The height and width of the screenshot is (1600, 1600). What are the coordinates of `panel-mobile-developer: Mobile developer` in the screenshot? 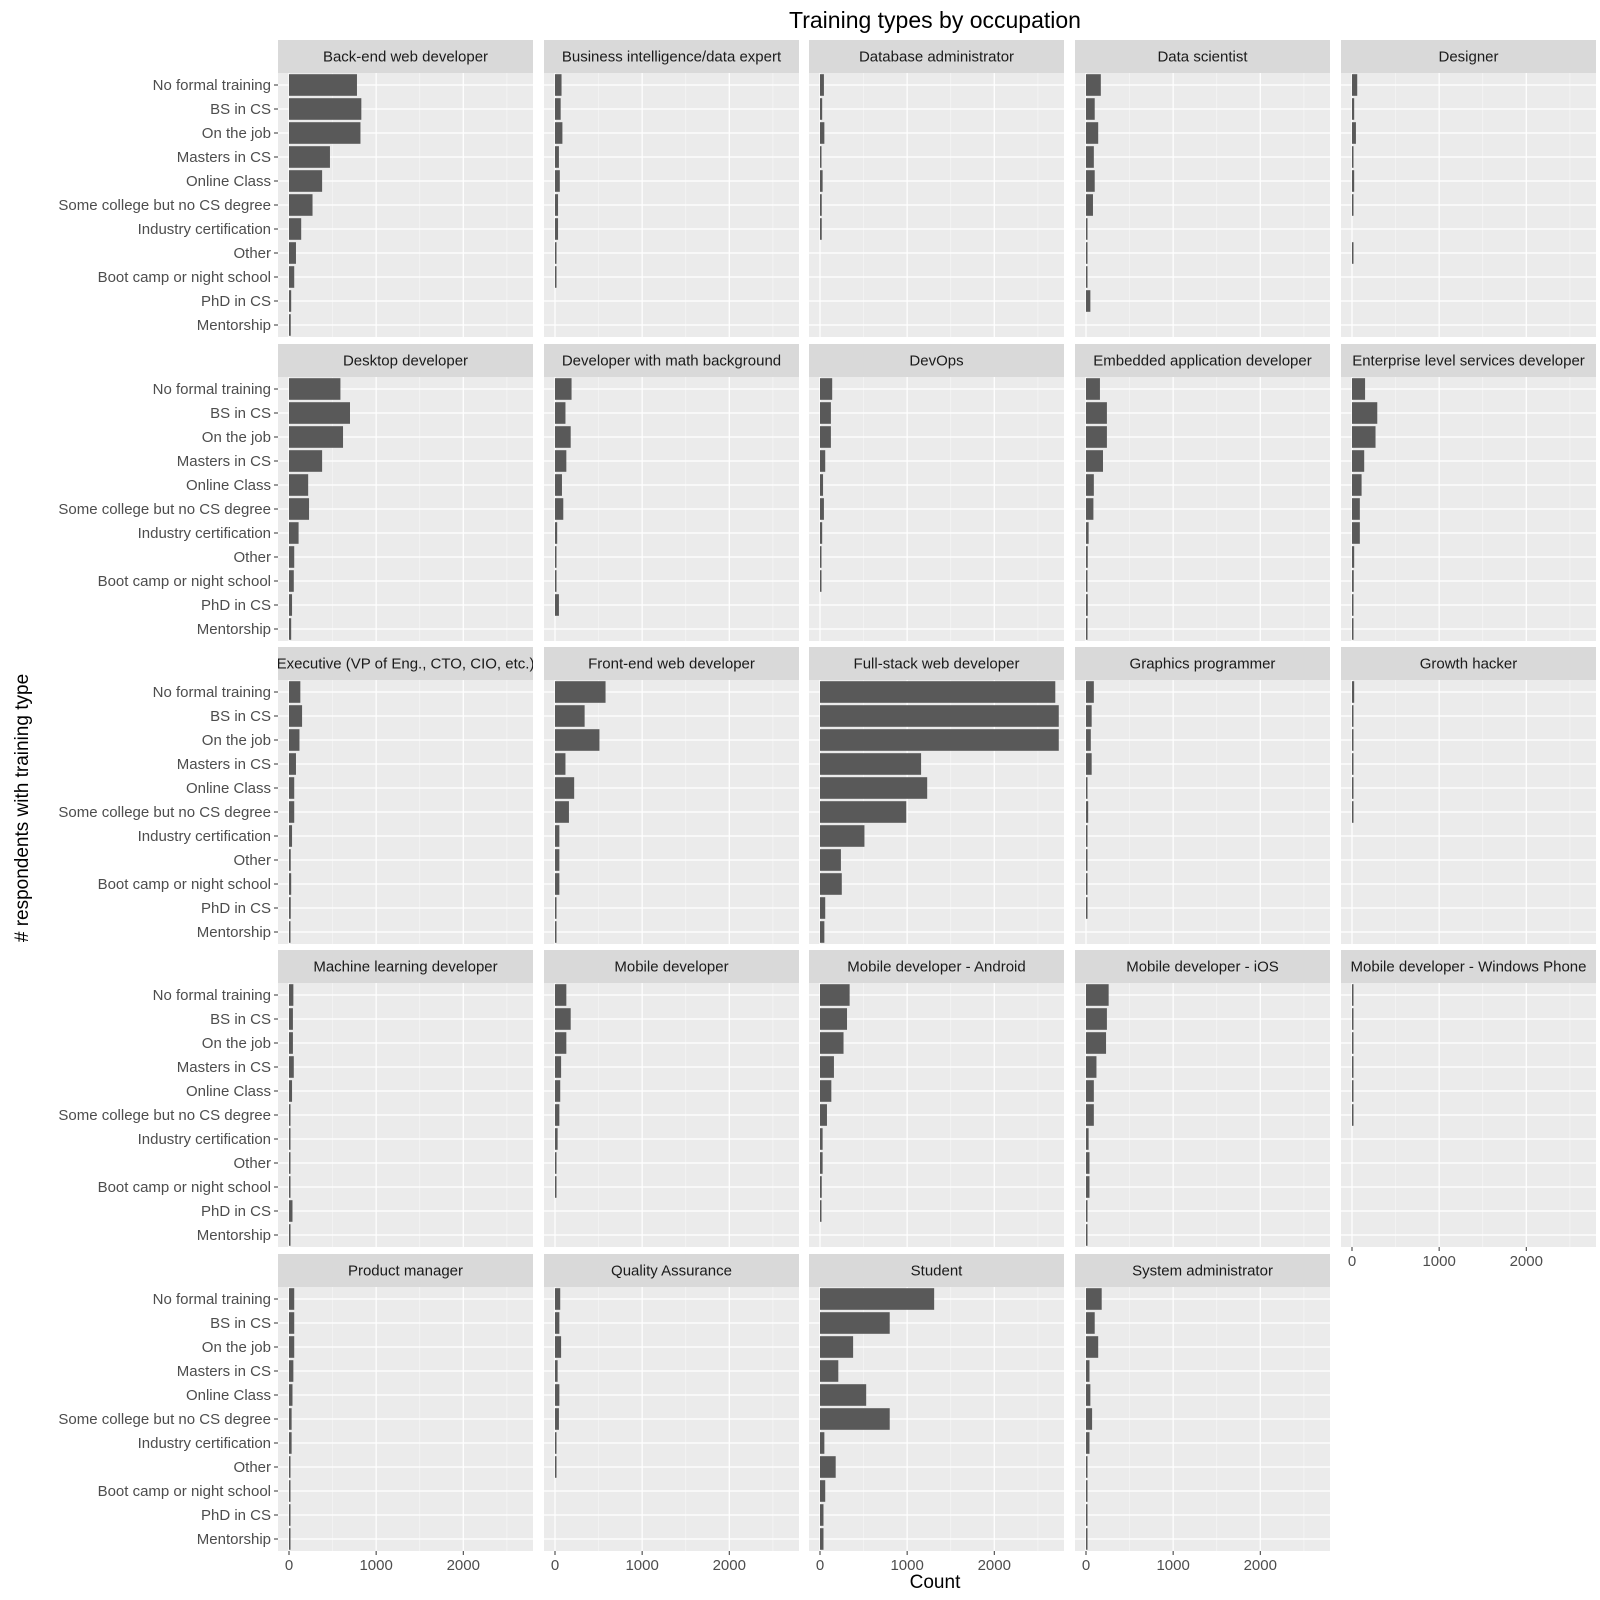 It's located at (671, 1098).